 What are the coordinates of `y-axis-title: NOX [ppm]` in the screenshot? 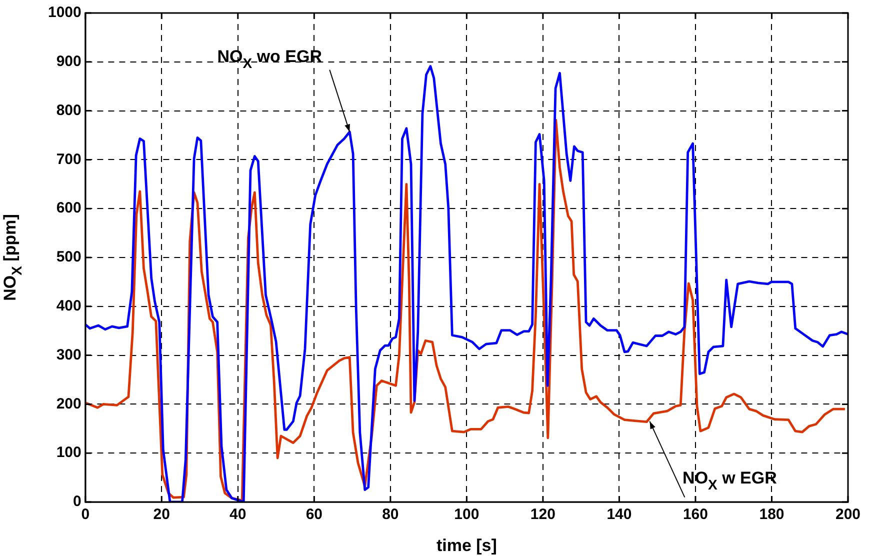 It's located at (12, 257).